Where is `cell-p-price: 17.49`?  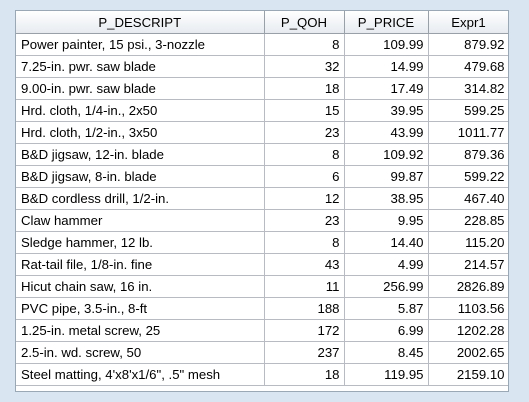
cell-p-price: 17.49 is located at coordinates (386, 88).